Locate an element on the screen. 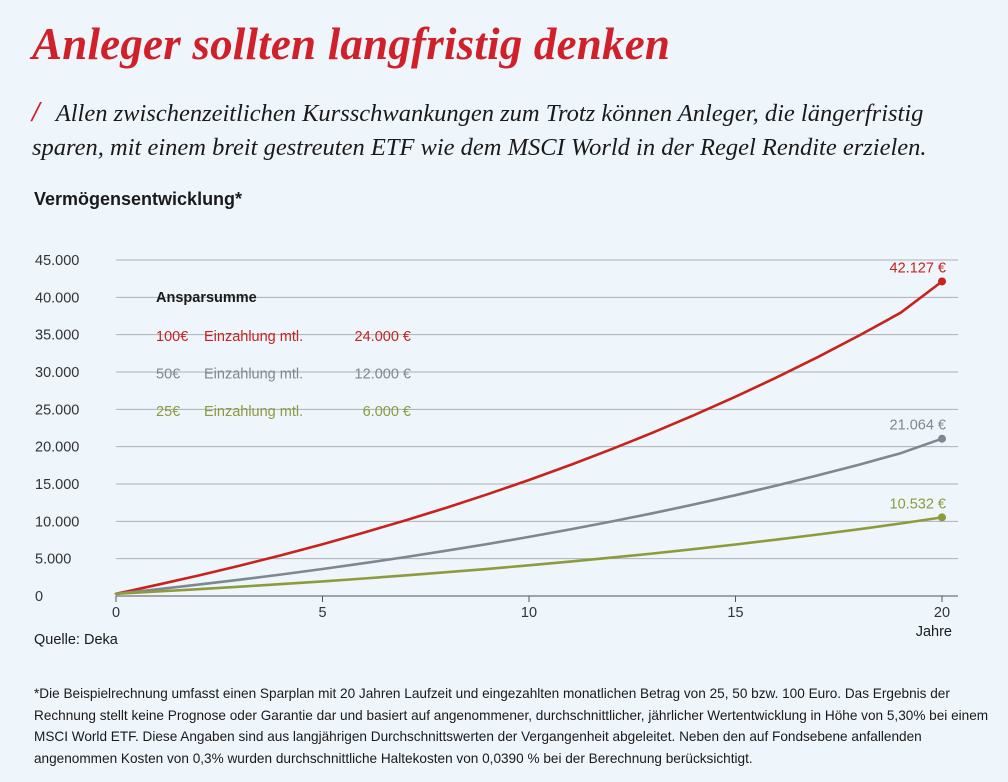 The width and height of the screenshot is (1008, 782). series-end-label: 21.064 € is located at coordinates (918, 426).